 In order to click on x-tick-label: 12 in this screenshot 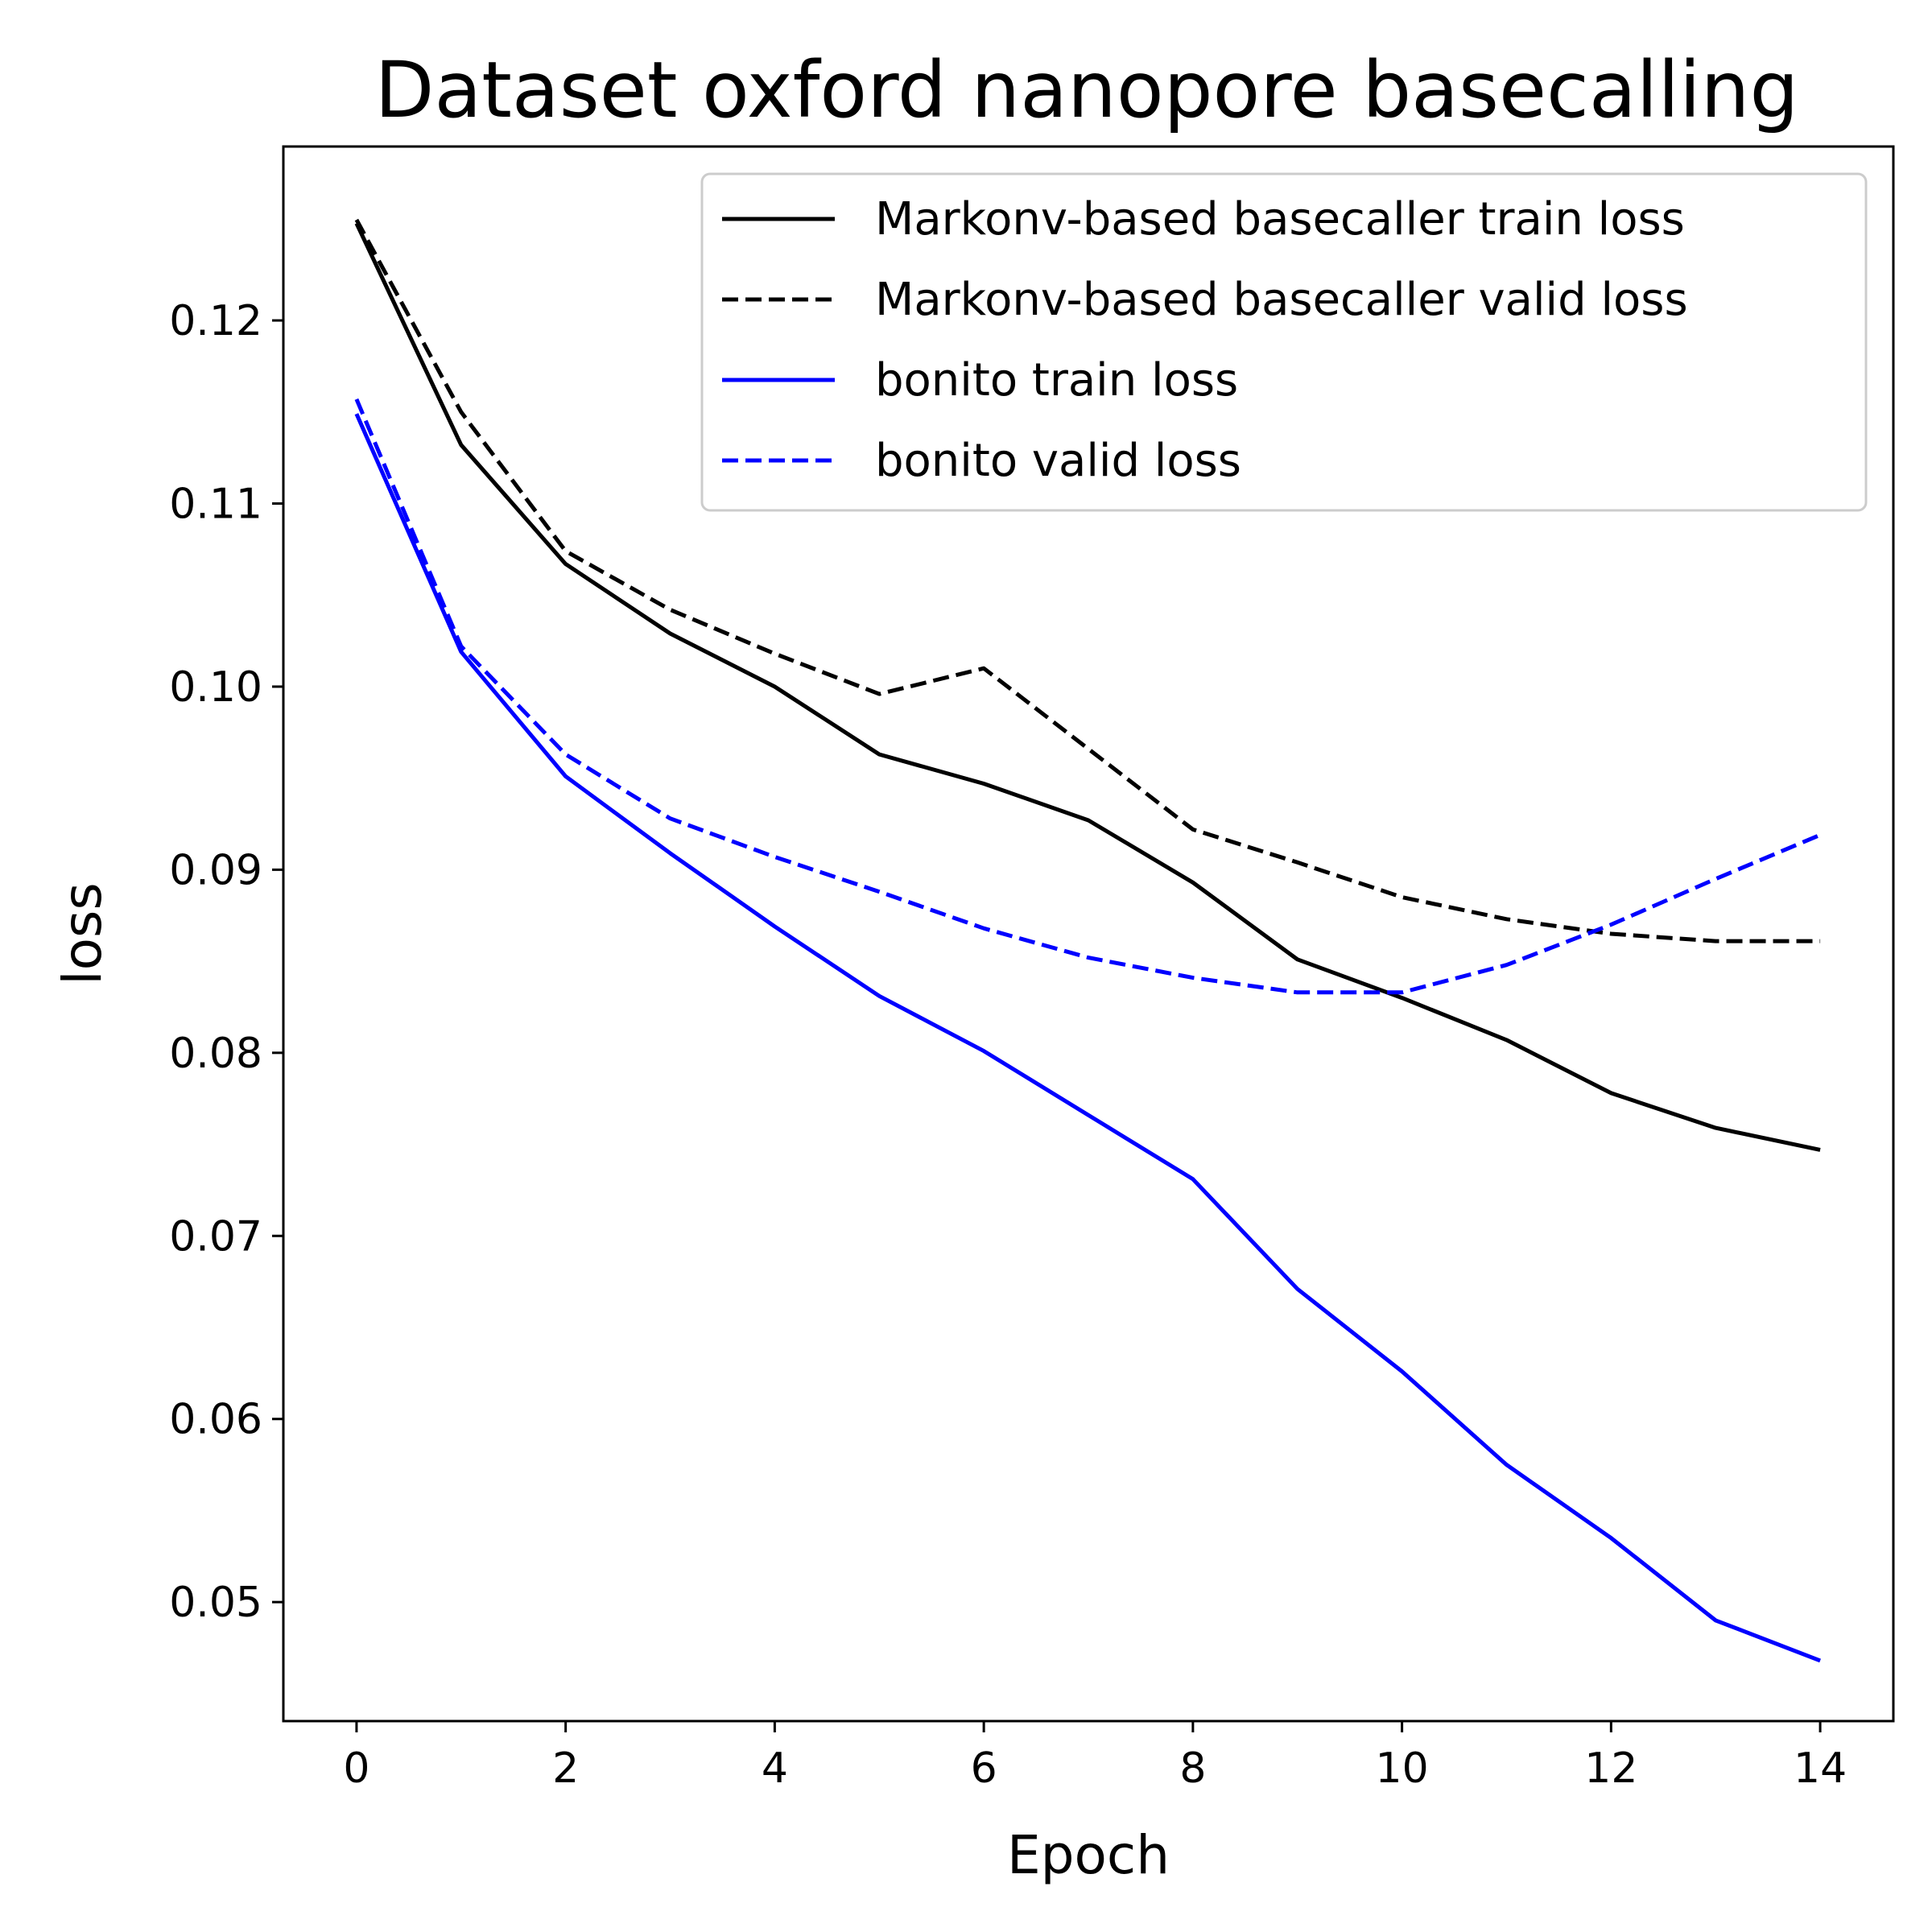, I will do `click(1610, 1769)`.